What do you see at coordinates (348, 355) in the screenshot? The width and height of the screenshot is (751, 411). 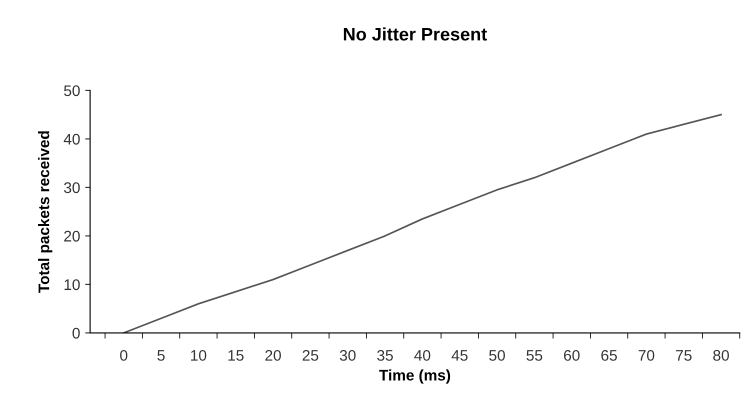 I see `x-tick-label: 30` at bounding box center [348, 355].